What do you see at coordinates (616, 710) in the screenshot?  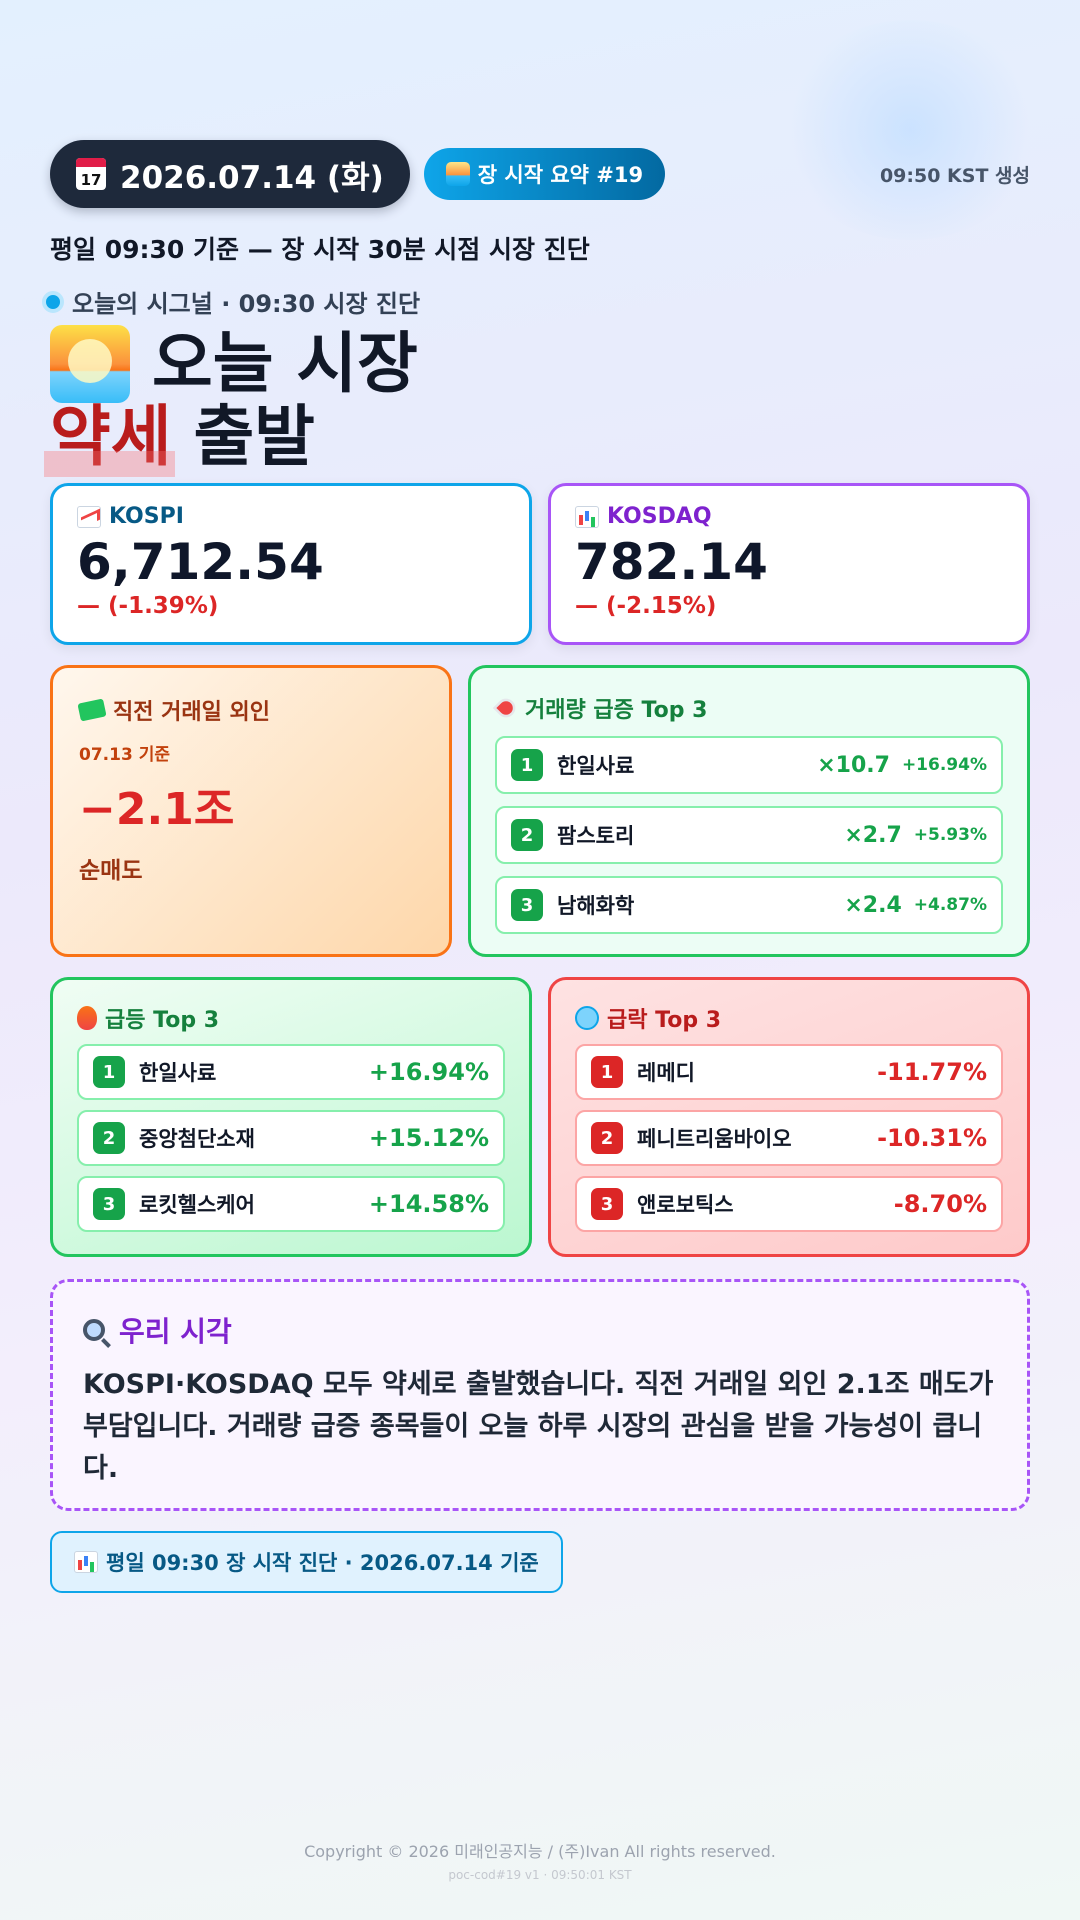 I see `volume-title-text: 거래량 급증 Top 3` at bounding box center [616, 710].